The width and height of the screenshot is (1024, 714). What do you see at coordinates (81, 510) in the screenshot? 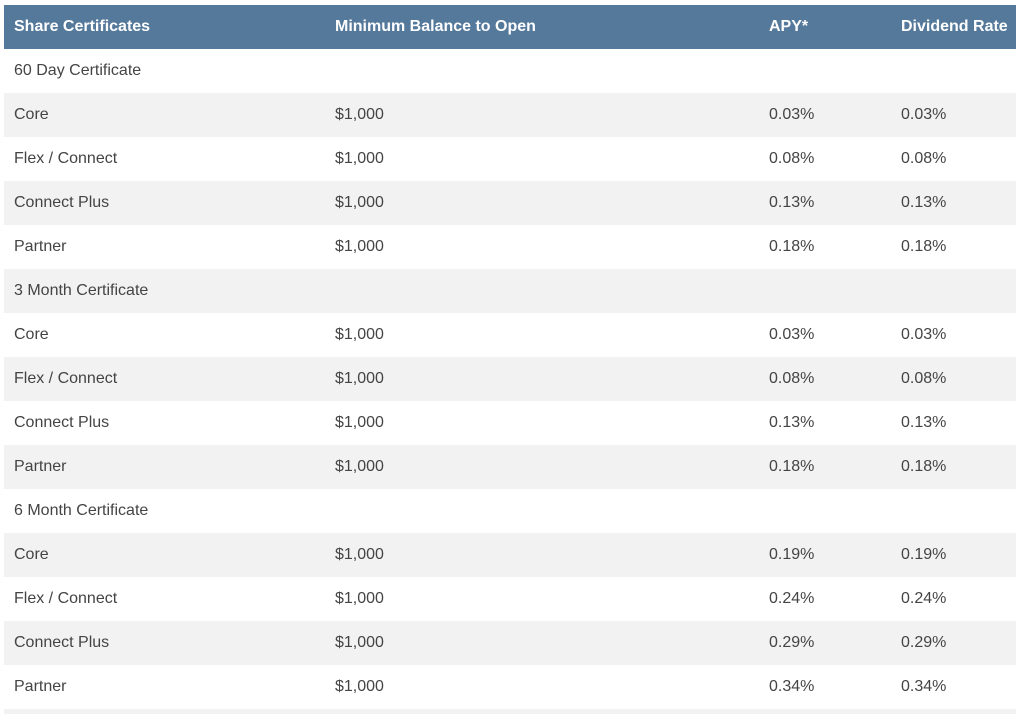
I see `certificate-term-label: 6 Month Certificate` at bounding box center [81, 510].